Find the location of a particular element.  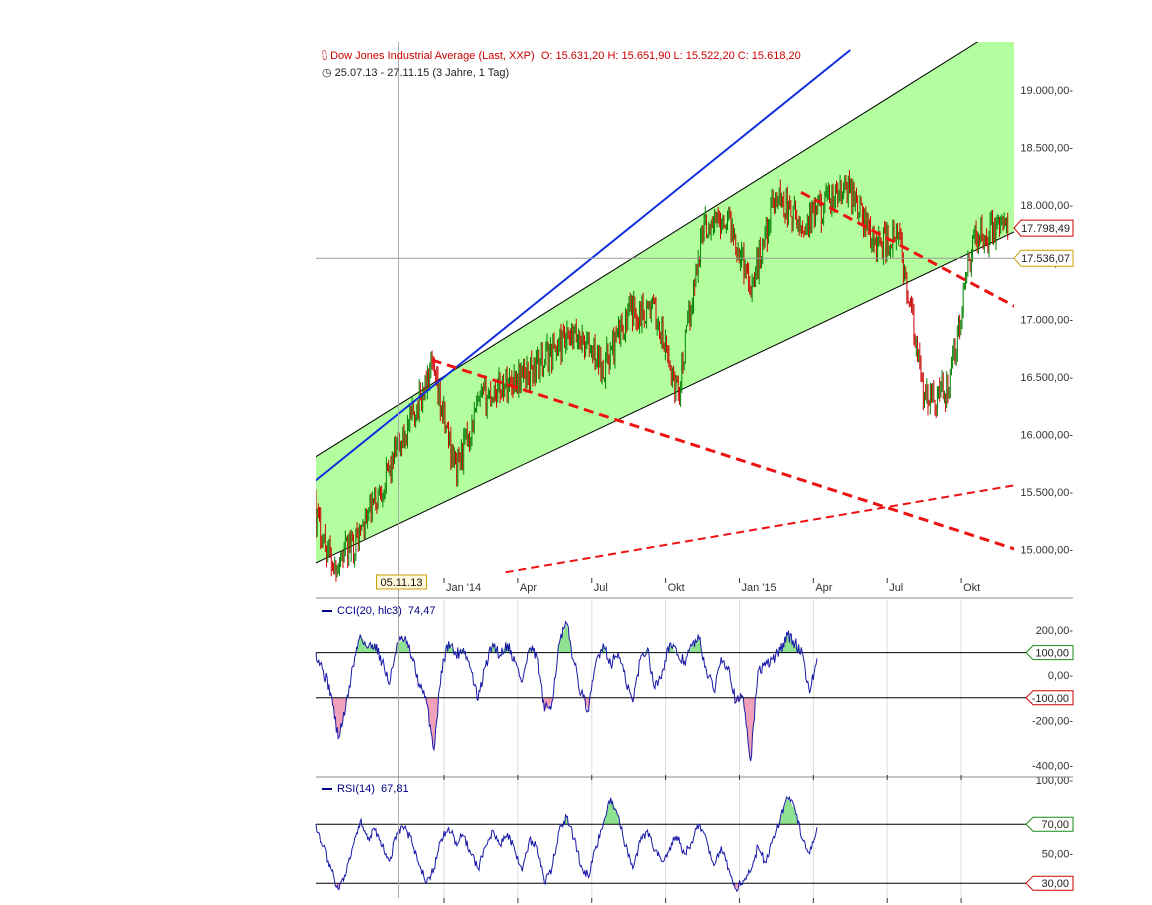

crosshair-date-label: 05.11.13 is located at coordinates (401, 583).